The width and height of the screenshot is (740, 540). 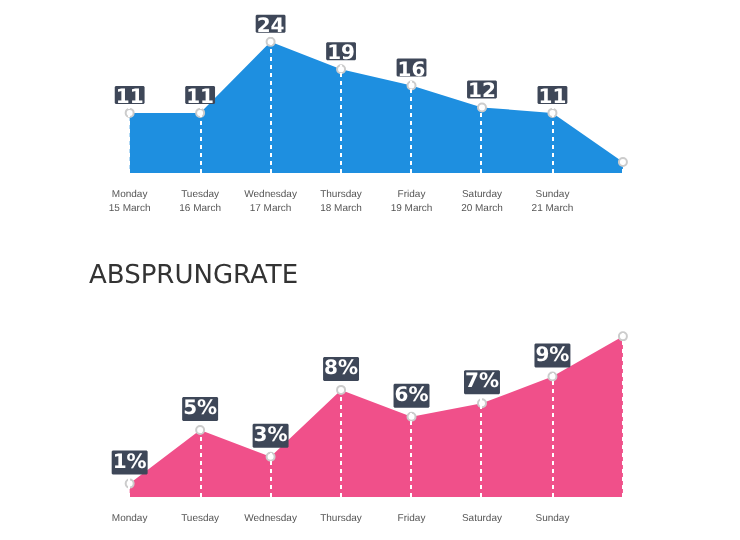 What do you see at coordinates (341, 368) in the screenshot?
I see `data-label: 8%` at bounding box center [341, 368].